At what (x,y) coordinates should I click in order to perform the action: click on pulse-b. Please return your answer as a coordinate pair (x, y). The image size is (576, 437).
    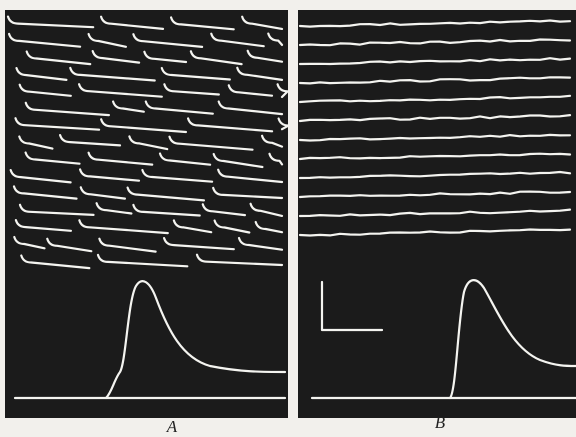
    Looking at the image, I should click on (512, 339).